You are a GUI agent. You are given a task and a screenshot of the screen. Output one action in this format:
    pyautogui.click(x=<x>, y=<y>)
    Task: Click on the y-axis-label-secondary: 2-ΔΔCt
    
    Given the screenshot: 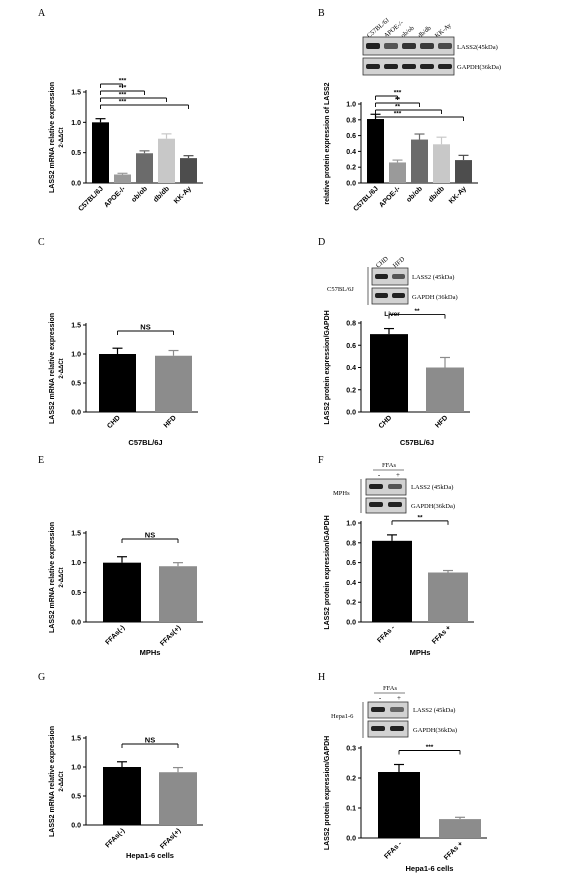 What is the action you would take?
    pyautogui.click(x=62, y=577)
    